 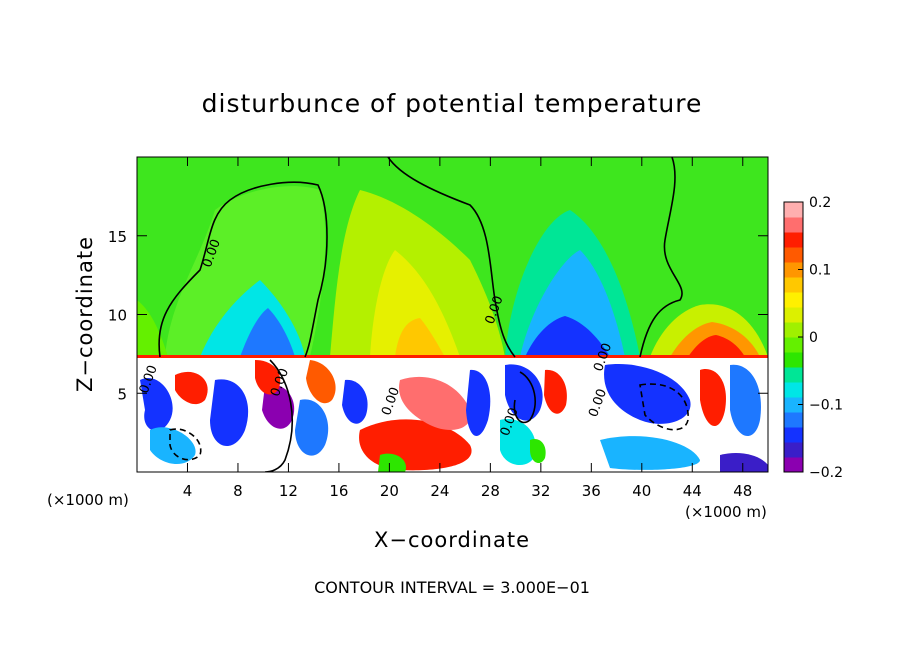 What do you see at coordinates (117, 316) in the screenshot?
I see `y-tick-label-1: 10` at bounding box center [117, 316].